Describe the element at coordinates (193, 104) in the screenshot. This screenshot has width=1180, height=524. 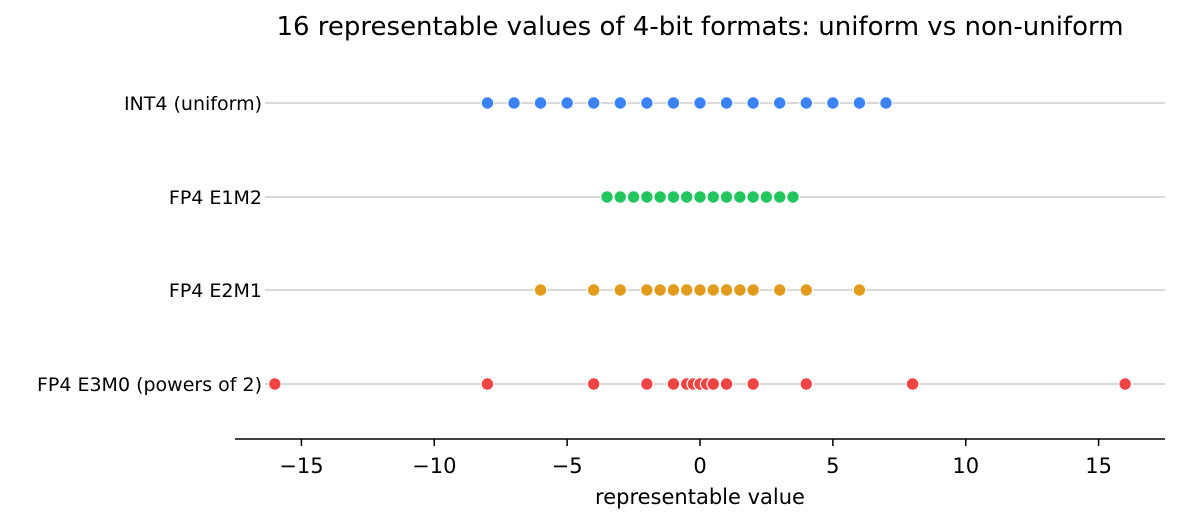
I see `series-label: INT4 (uniform)` at that location.